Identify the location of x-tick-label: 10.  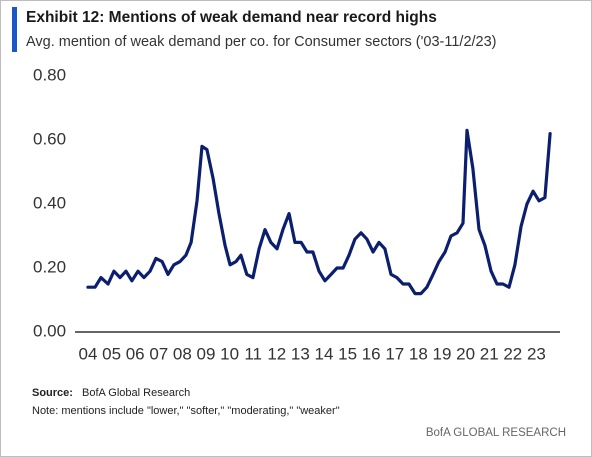
(229, 353).